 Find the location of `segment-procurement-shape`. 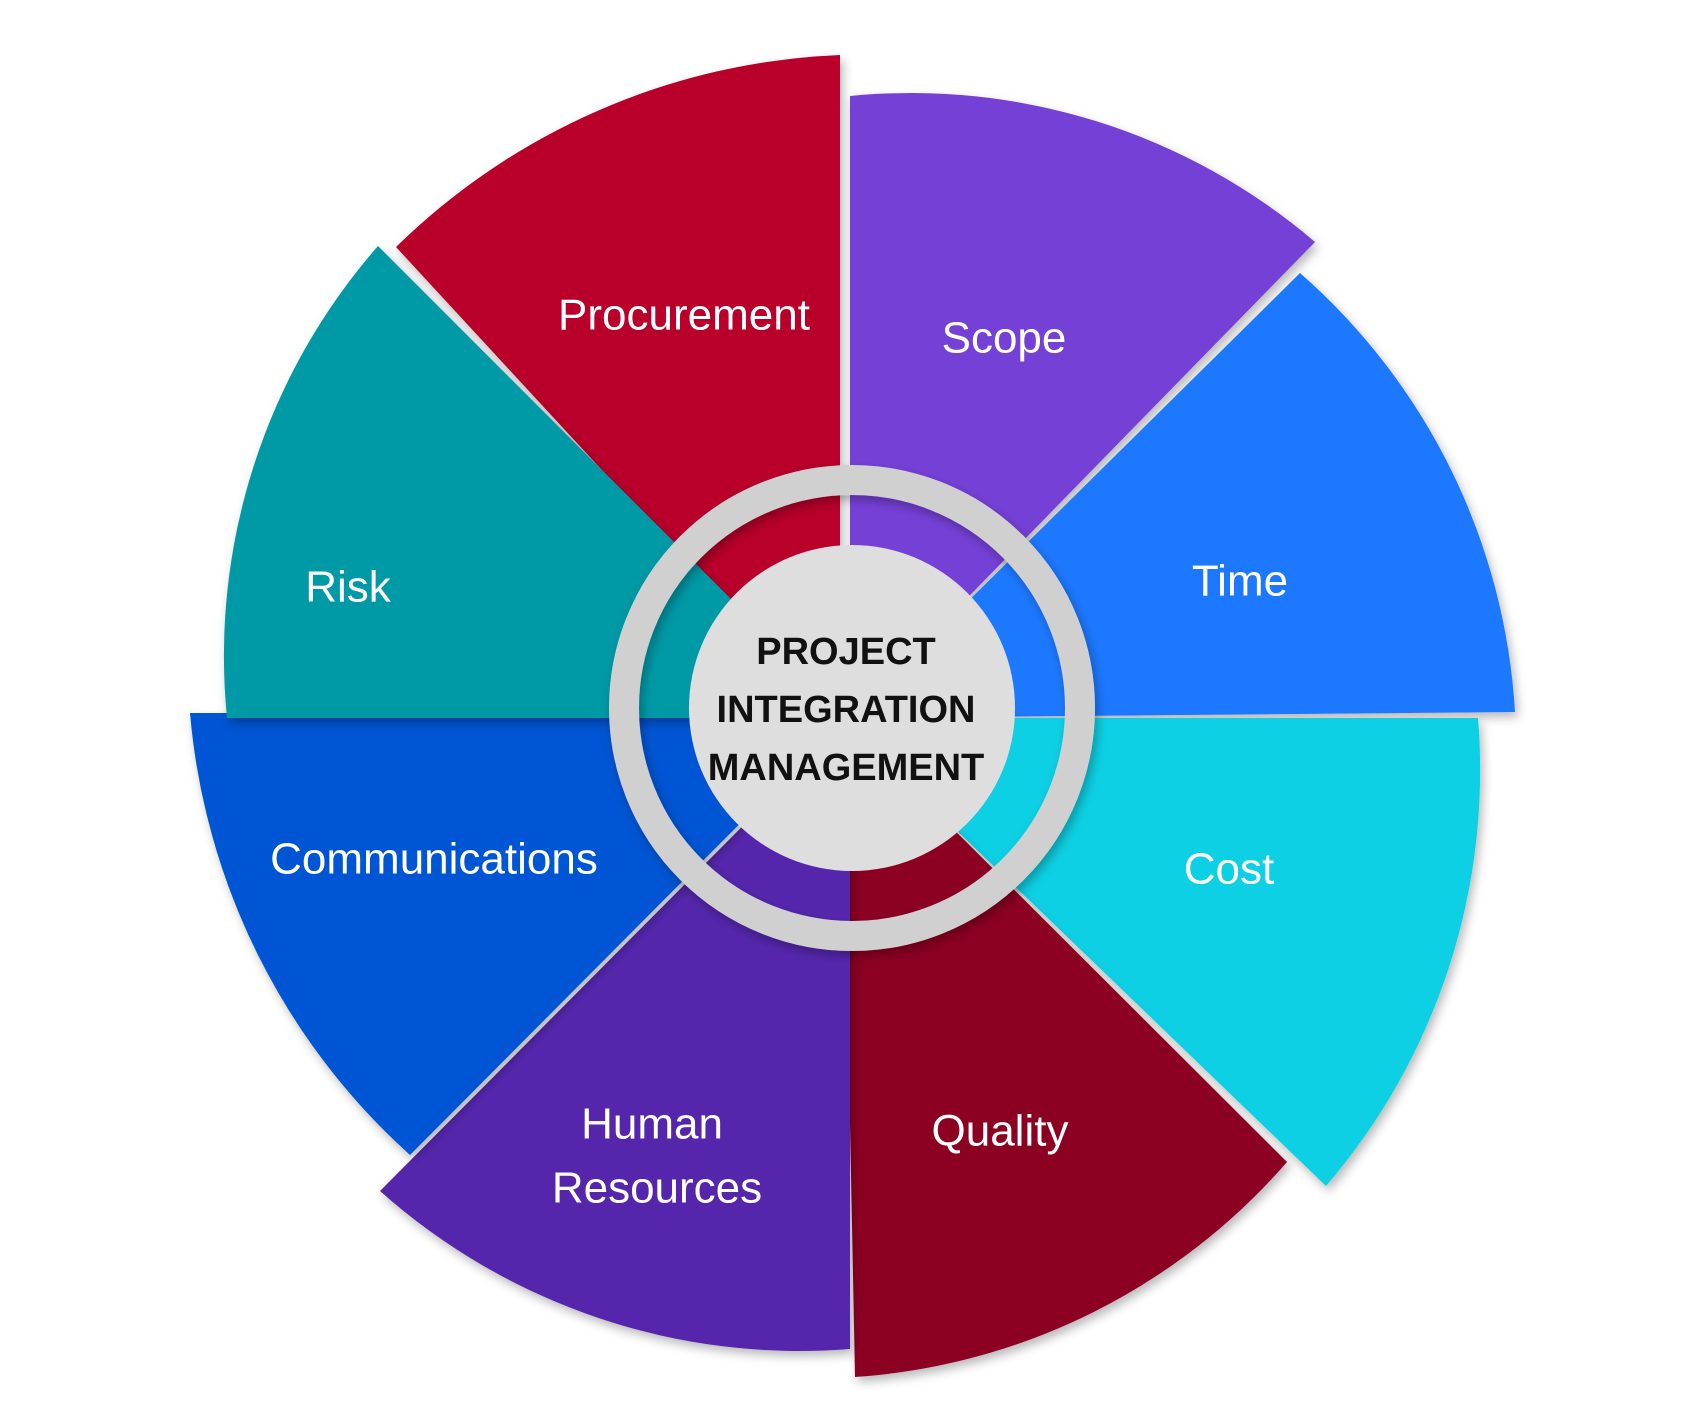

segment-procurement-shape is located at coordinates (618, 391).